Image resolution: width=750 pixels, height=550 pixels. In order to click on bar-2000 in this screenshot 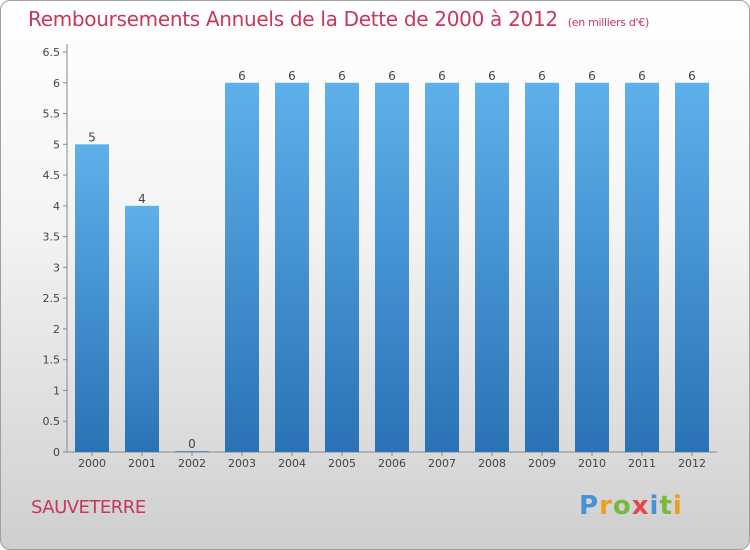, I will do `click(92, 298)`.